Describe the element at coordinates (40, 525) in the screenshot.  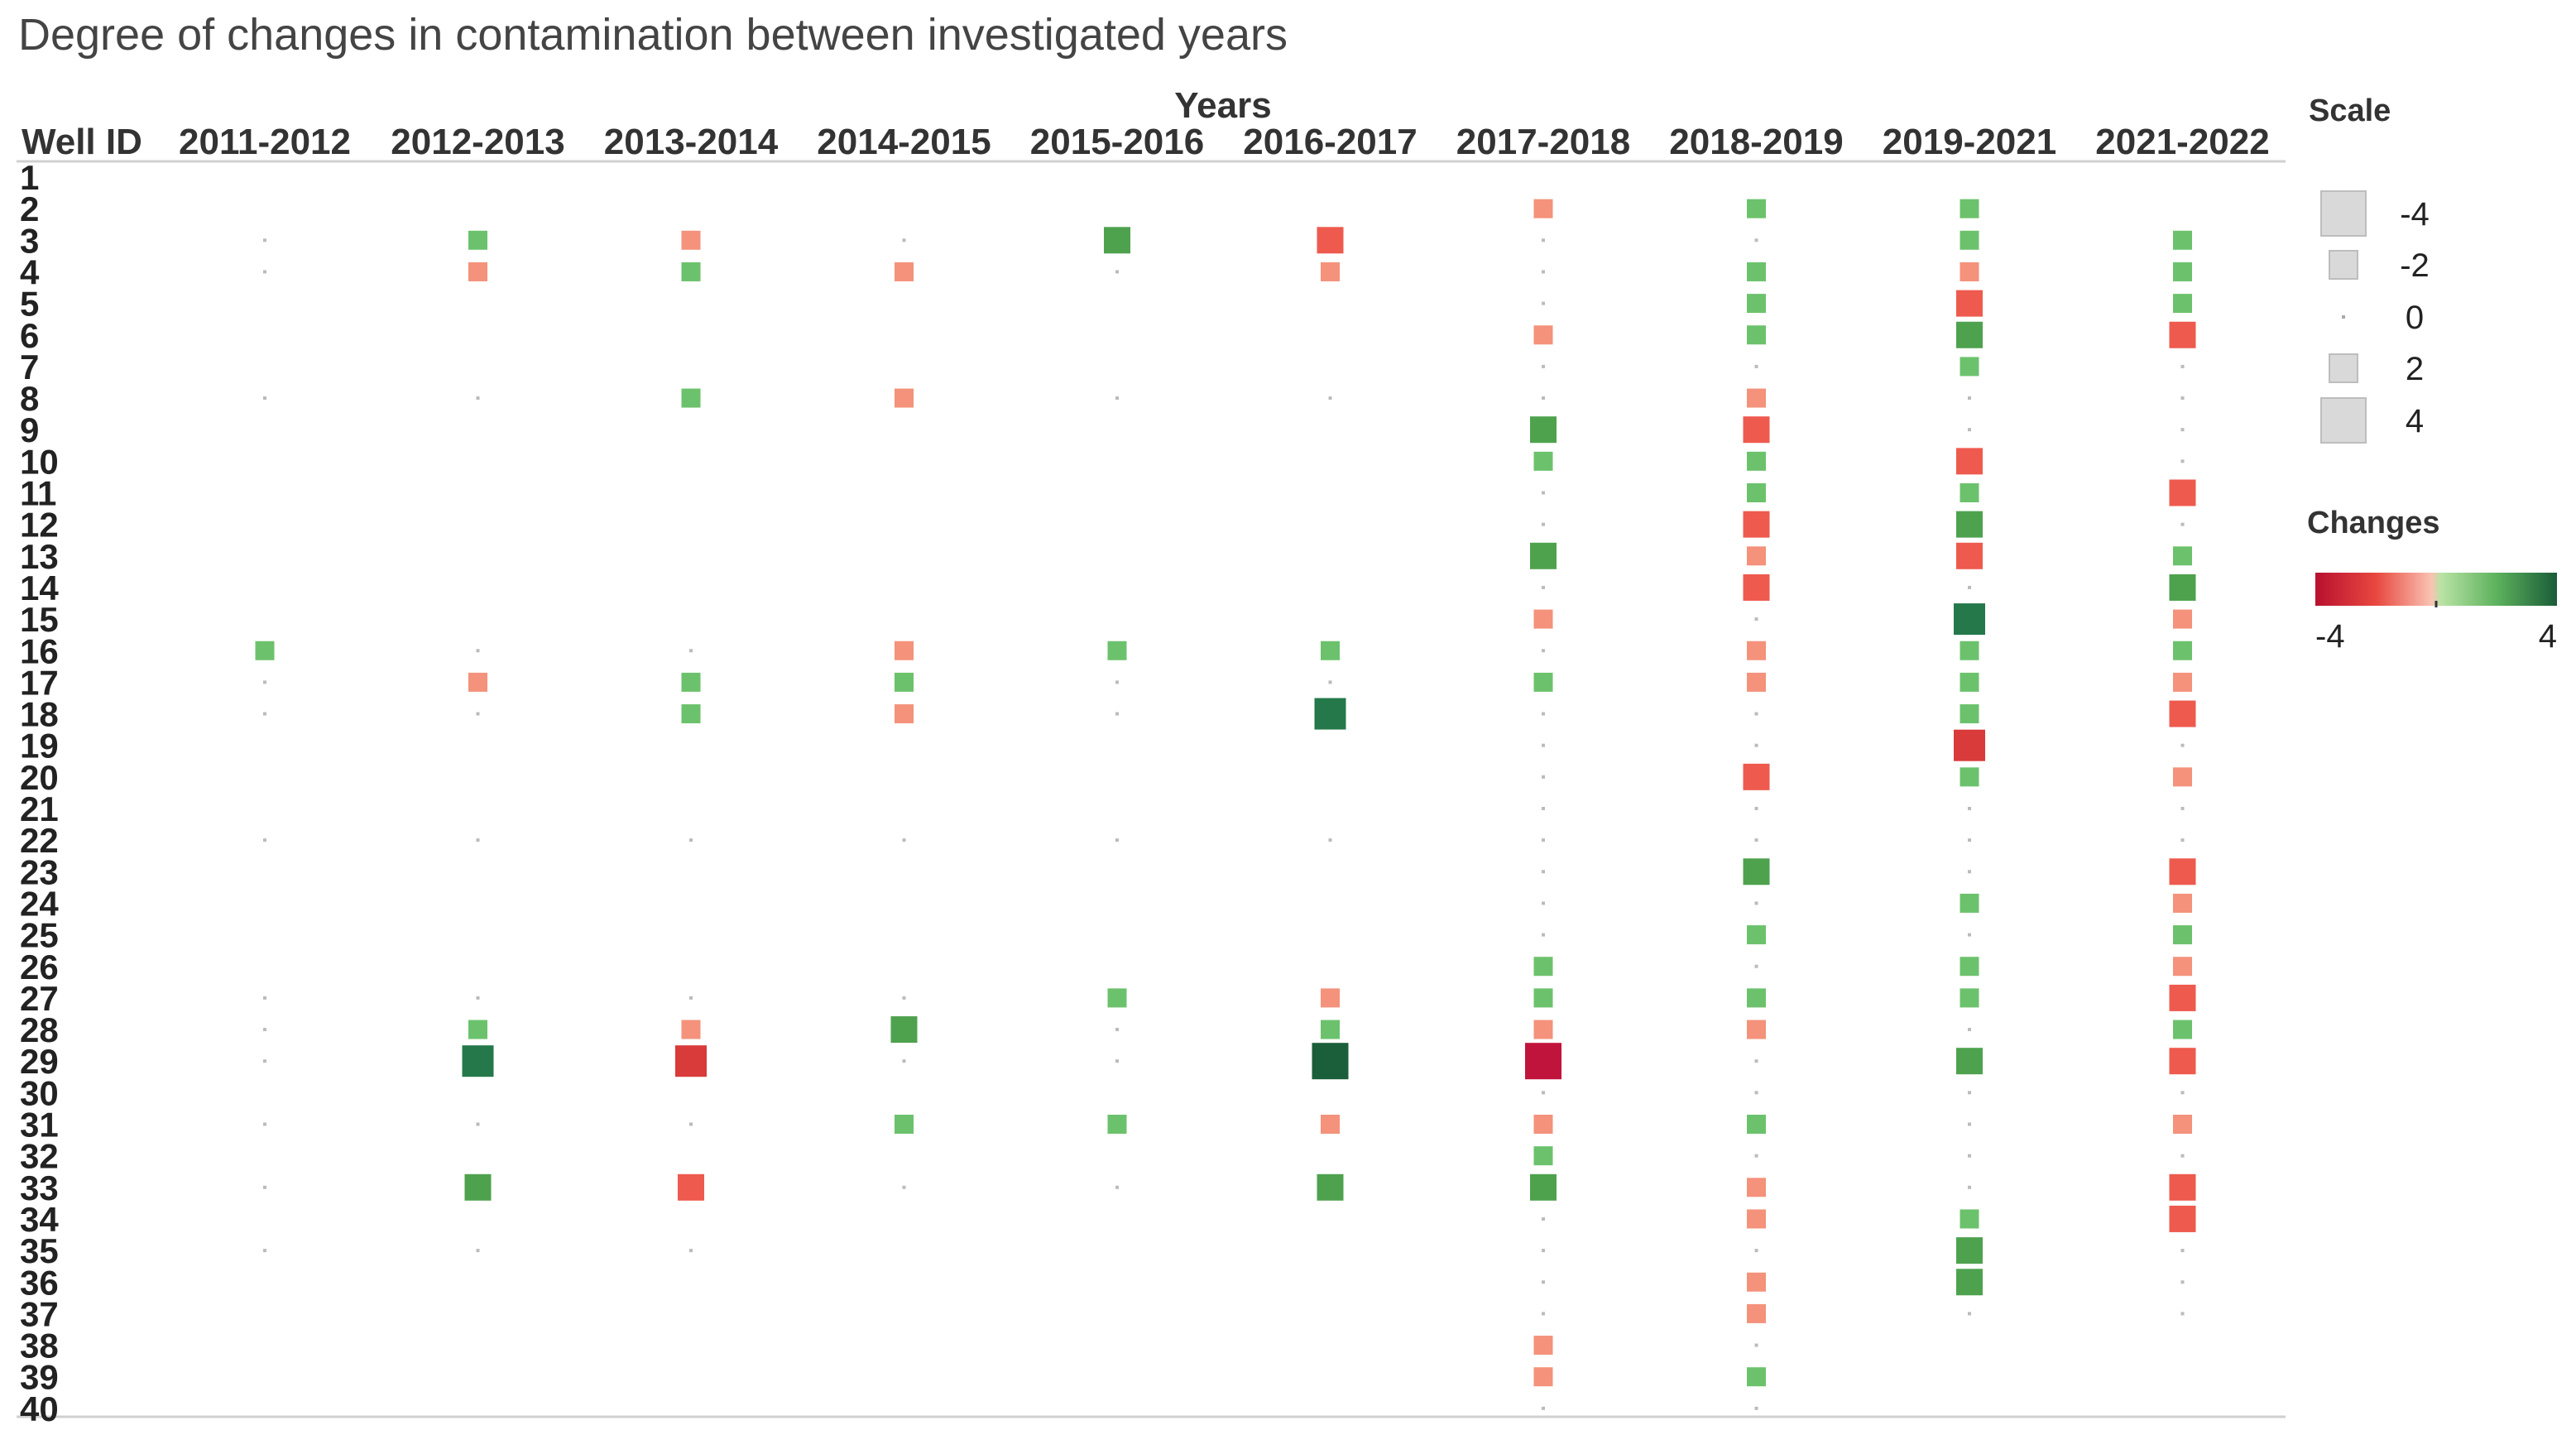
I see `row-label-12: 12` at that location.